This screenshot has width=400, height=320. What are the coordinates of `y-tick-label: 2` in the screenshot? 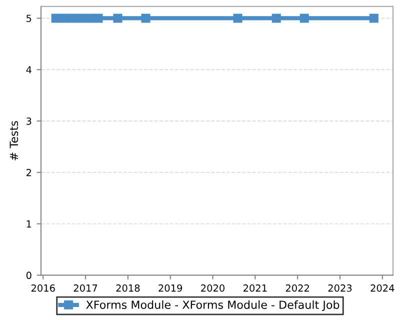 It's located at (28, 172).